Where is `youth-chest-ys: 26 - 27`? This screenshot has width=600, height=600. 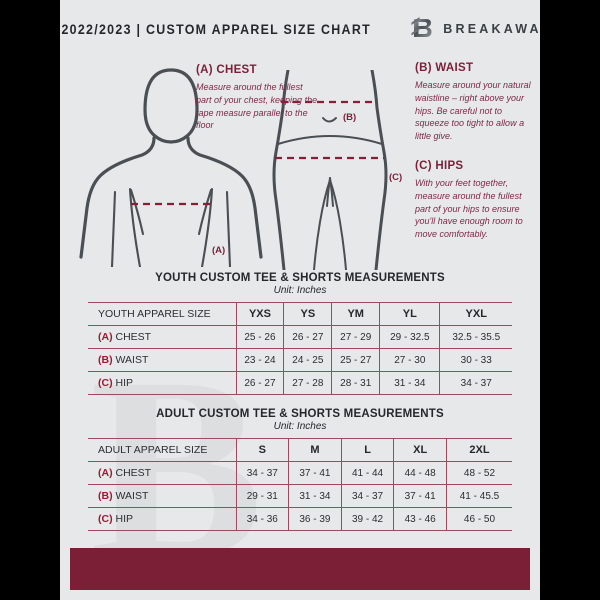 youth-chest-ys: 26 - 27 is located at coordinates (308, 337).